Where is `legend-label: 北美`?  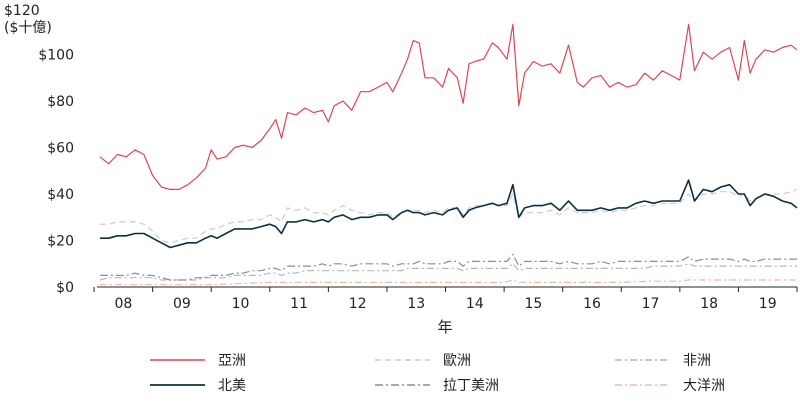
legend-label: 北美 is located at coordinates (232, 386).